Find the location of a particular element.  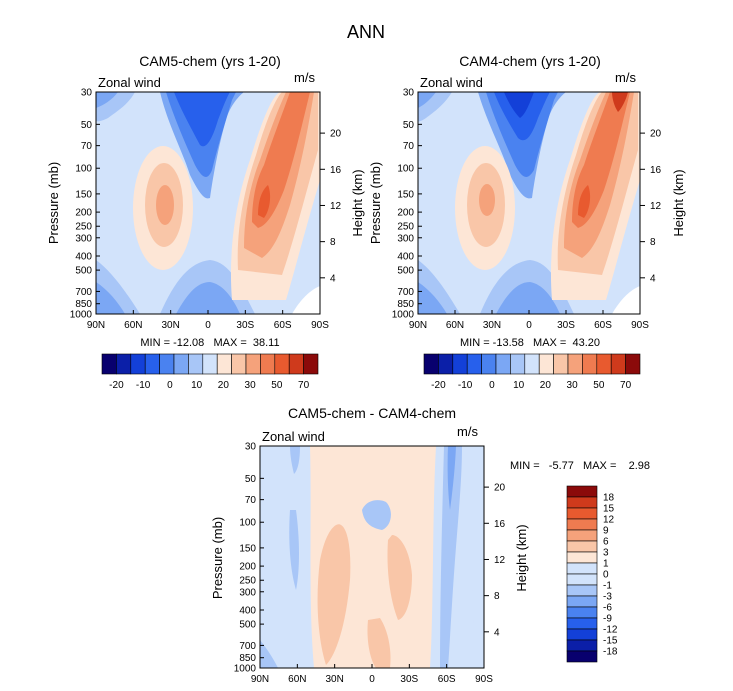

colorbar-label: 50 is located at coordinates (599, 385).